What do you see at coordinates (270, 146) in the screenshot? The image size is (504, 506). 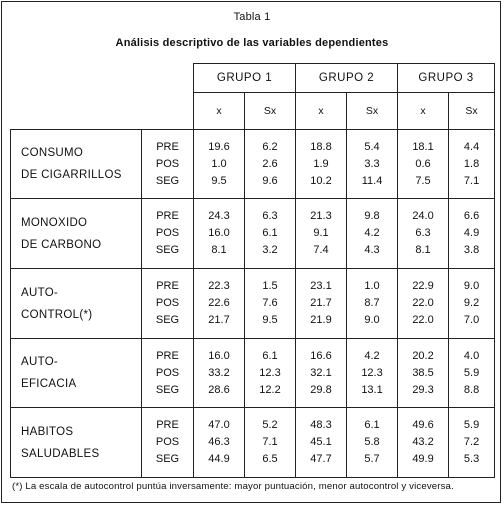 I see `g1-sd-cell-value: 6.2` at bounding box center [270, 146].